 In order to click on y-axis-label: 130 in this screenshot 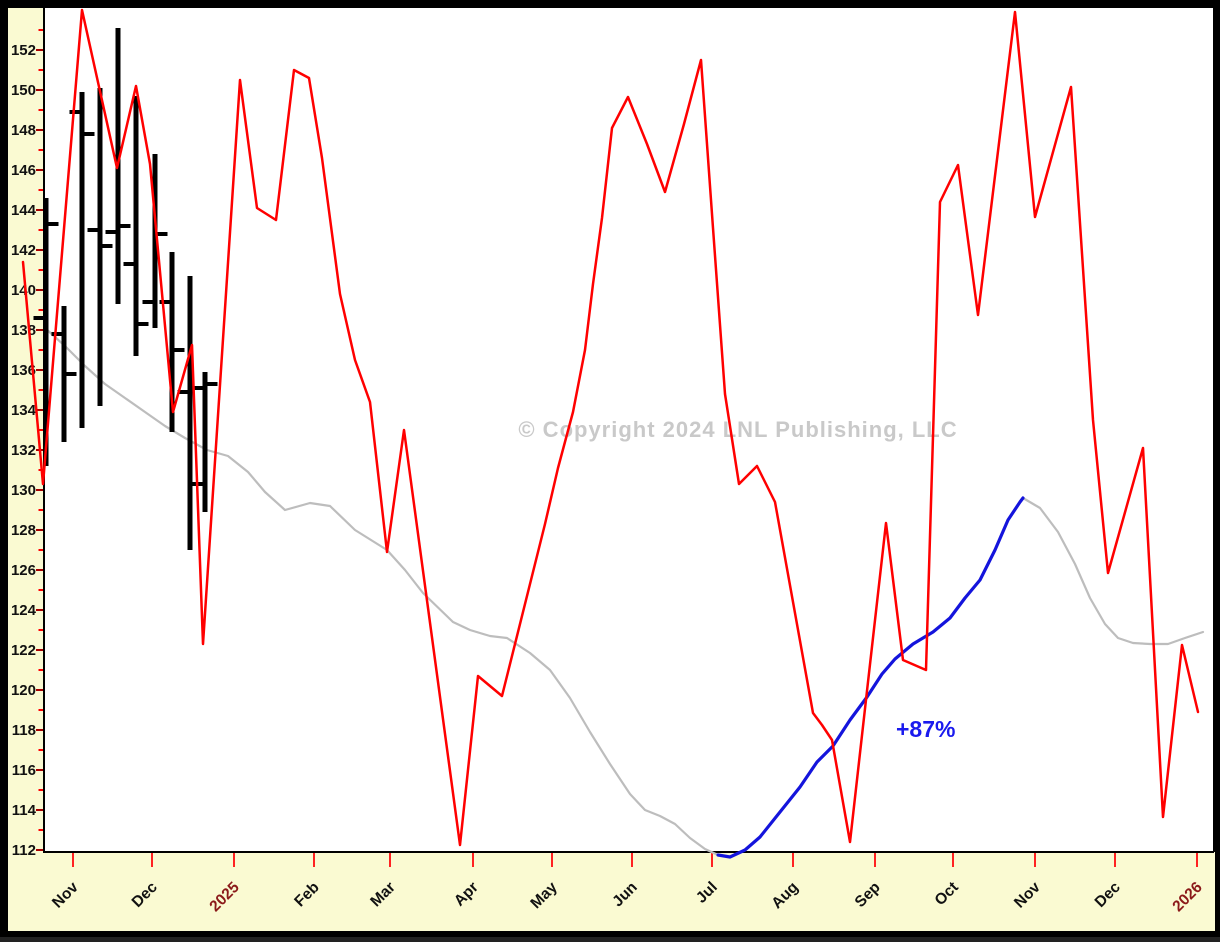, I will do `click(23, 490)`.